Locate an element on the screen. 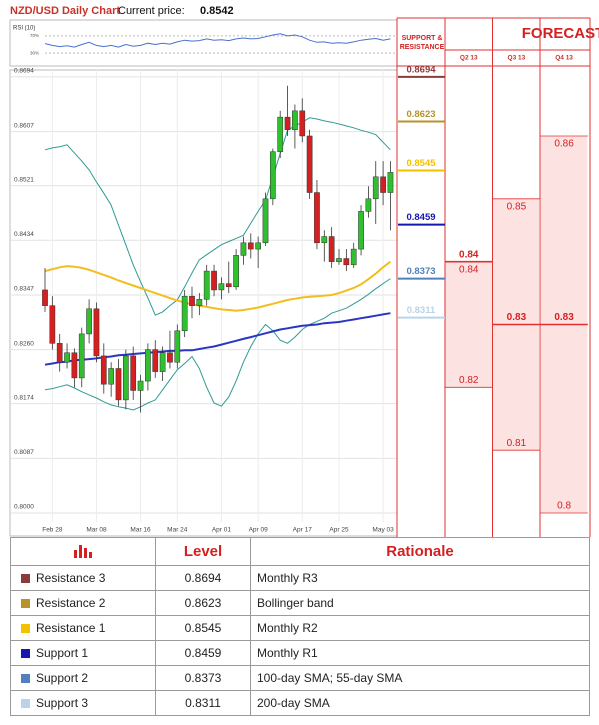 Image resolution: width=599 pixels, height=725 pixels. forecast-low-label: 0.8 is located at coordinates (564, 506).